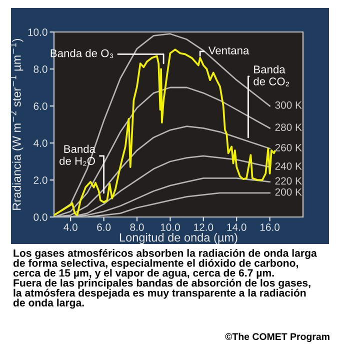 The width and height of the screenshot is (340, 347). Describe the element at coordinates (38, 32) in the screenshot. I see `y-tick-label: 10.0` at that location.